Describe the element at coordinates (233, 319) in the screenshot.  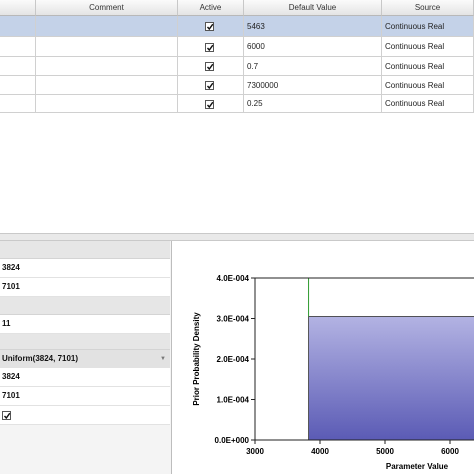
I see `y-tick-label: 3.0E-004` at that location.